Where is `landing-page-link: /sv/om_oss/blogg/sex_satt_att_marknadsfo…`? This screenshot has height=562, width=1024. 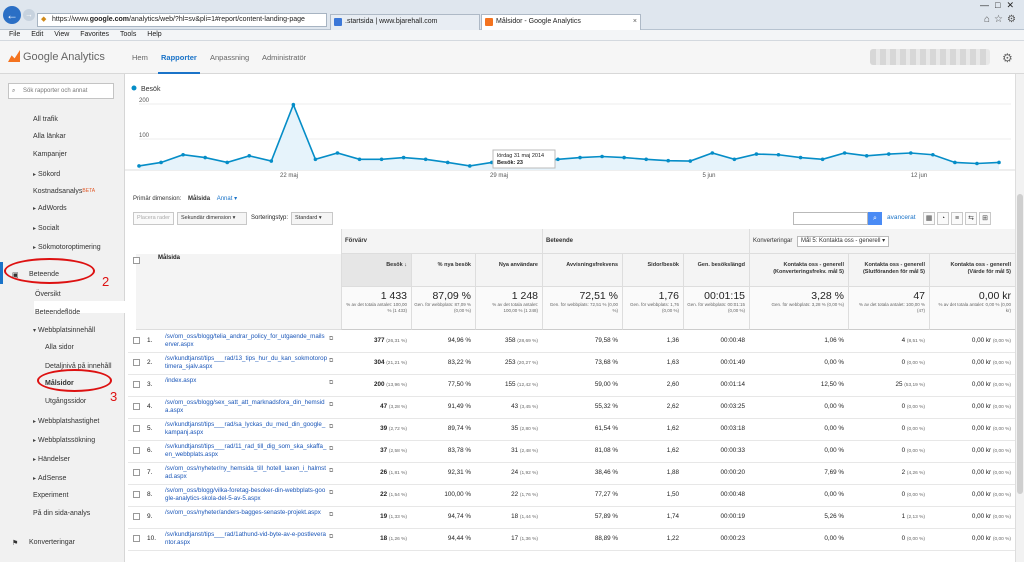 landing-page-link: /sv/om_oss/blogg/sex_satt_att_marknadsfo… is located at coordinates (245, 406).